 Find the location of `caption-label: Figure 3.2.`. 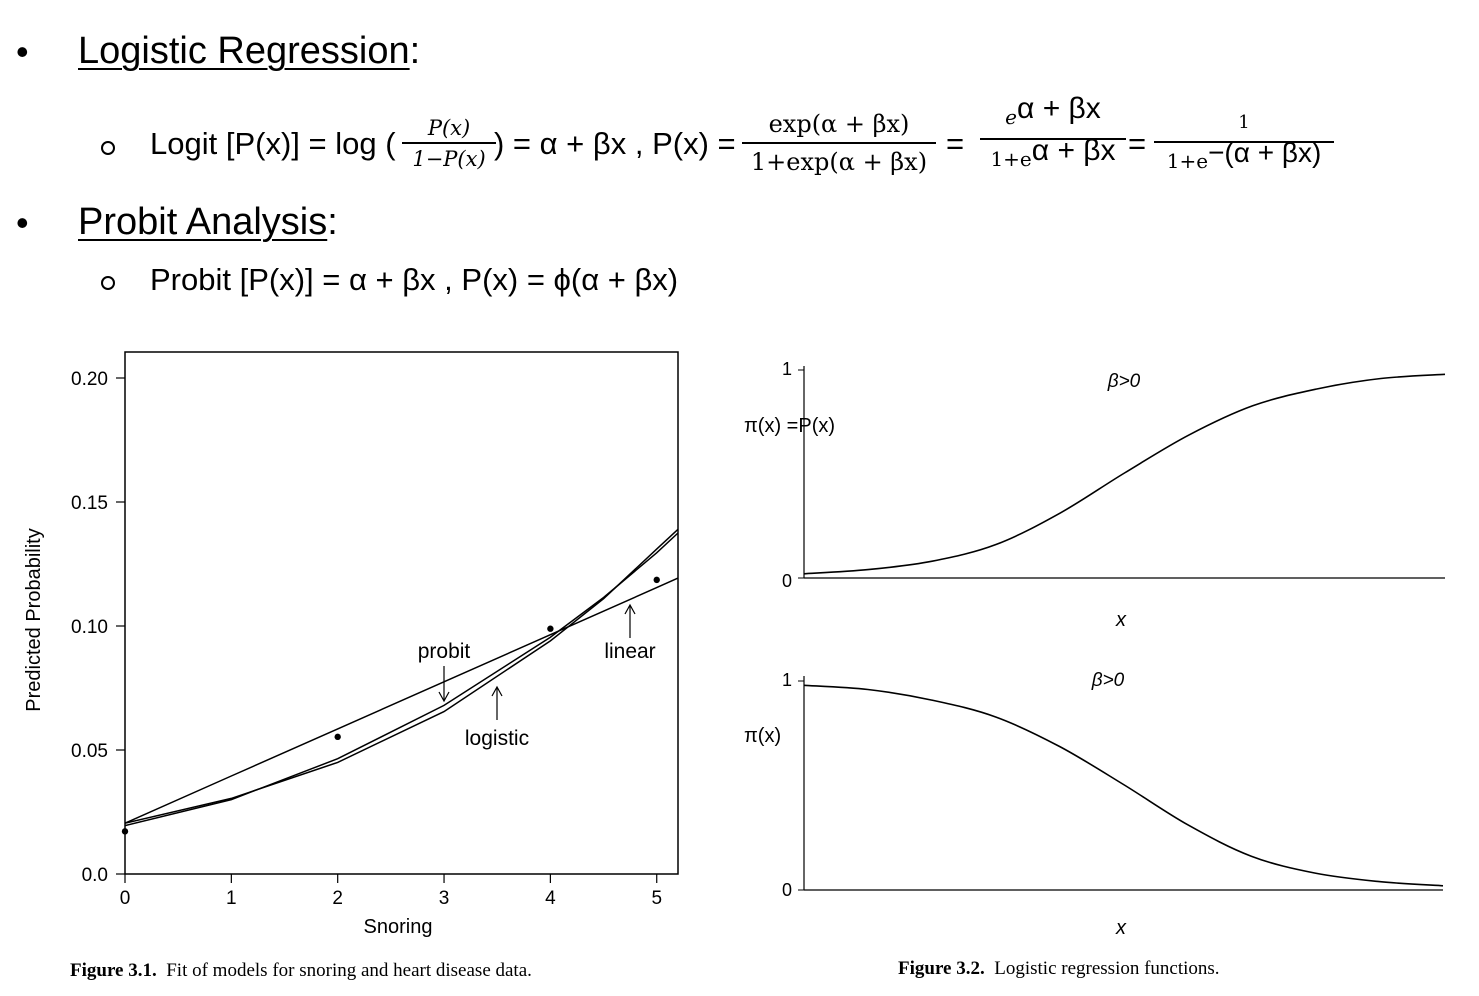

caption-label: Figure 3.2. is located at coordinates (941, 968).